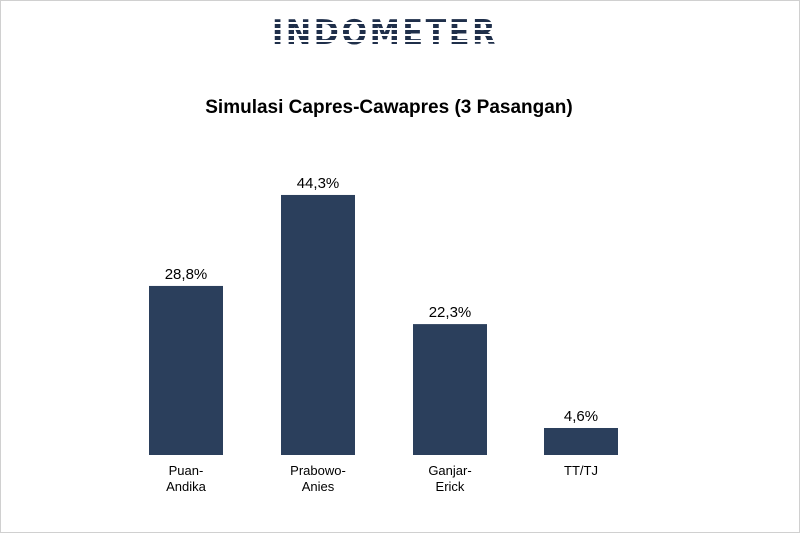 This screenshot has height=533, width=800. Describe the element at coordinates (388, 107) in the screenshot. I see `chart-title: Simulasi Capres-Cawapres (3 Pasangan)` at that location.